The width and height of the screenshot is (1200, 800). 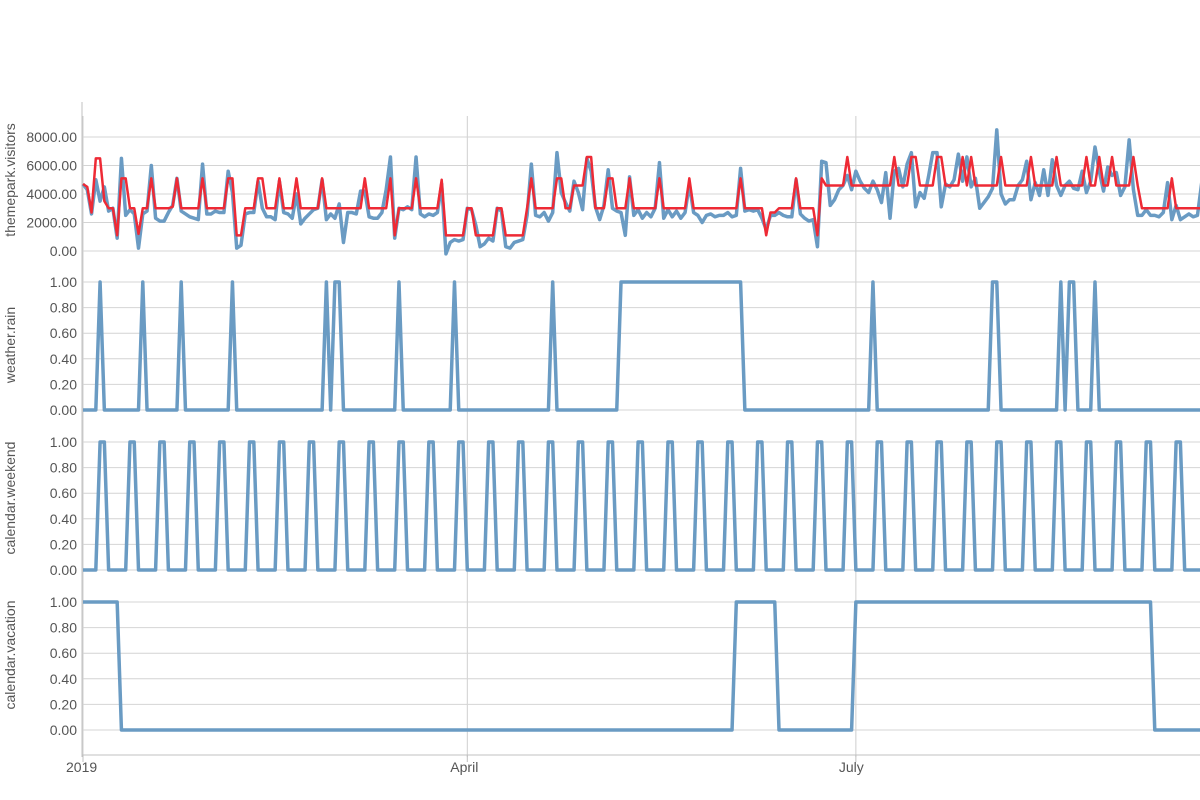 I want to click on y-axis-label-rain: weather.rain, so click(x=10, y=345).